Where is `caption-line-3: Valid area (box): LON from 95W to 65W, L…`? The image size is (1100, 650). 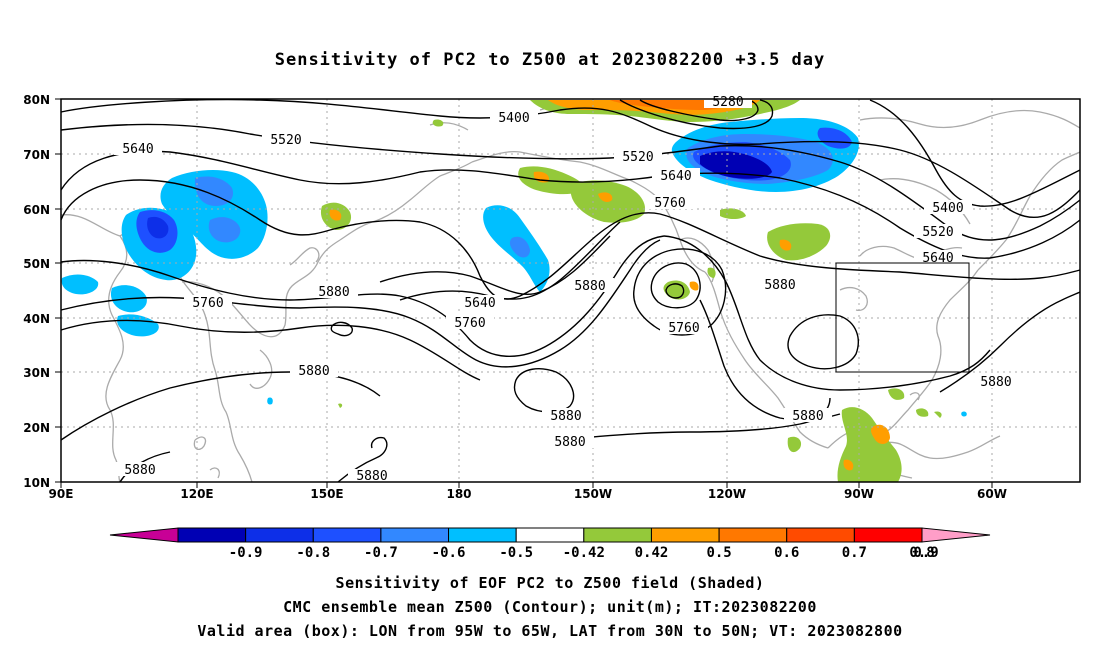 caption-line-3: Valid area (box): LON from 95W to 65W, L… is located at coordinates (550, 631).